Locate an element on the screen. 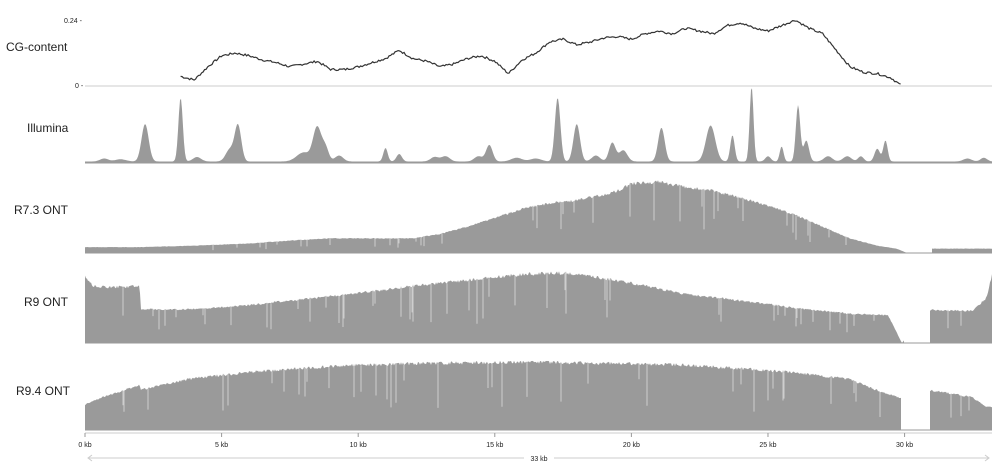 The width and height of the screenshot is (1000, 472). span-right-arrow is located at coordinates (987, 458).